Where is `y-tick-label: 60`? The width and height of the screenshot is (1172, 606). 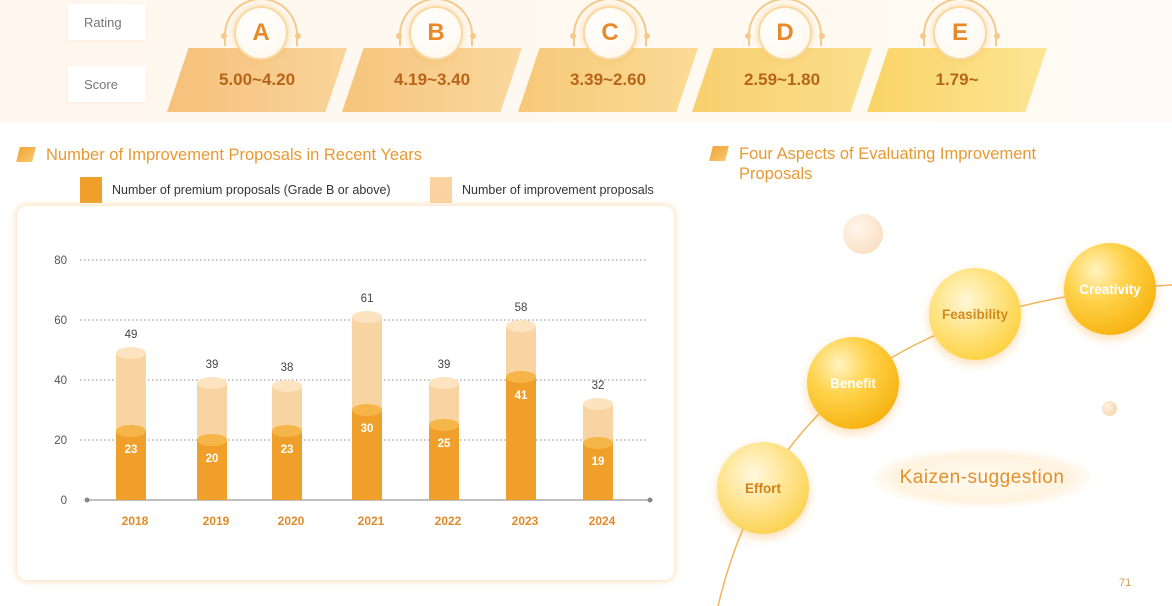 y-tick-label: 60 is located at coordinates (60, 321).